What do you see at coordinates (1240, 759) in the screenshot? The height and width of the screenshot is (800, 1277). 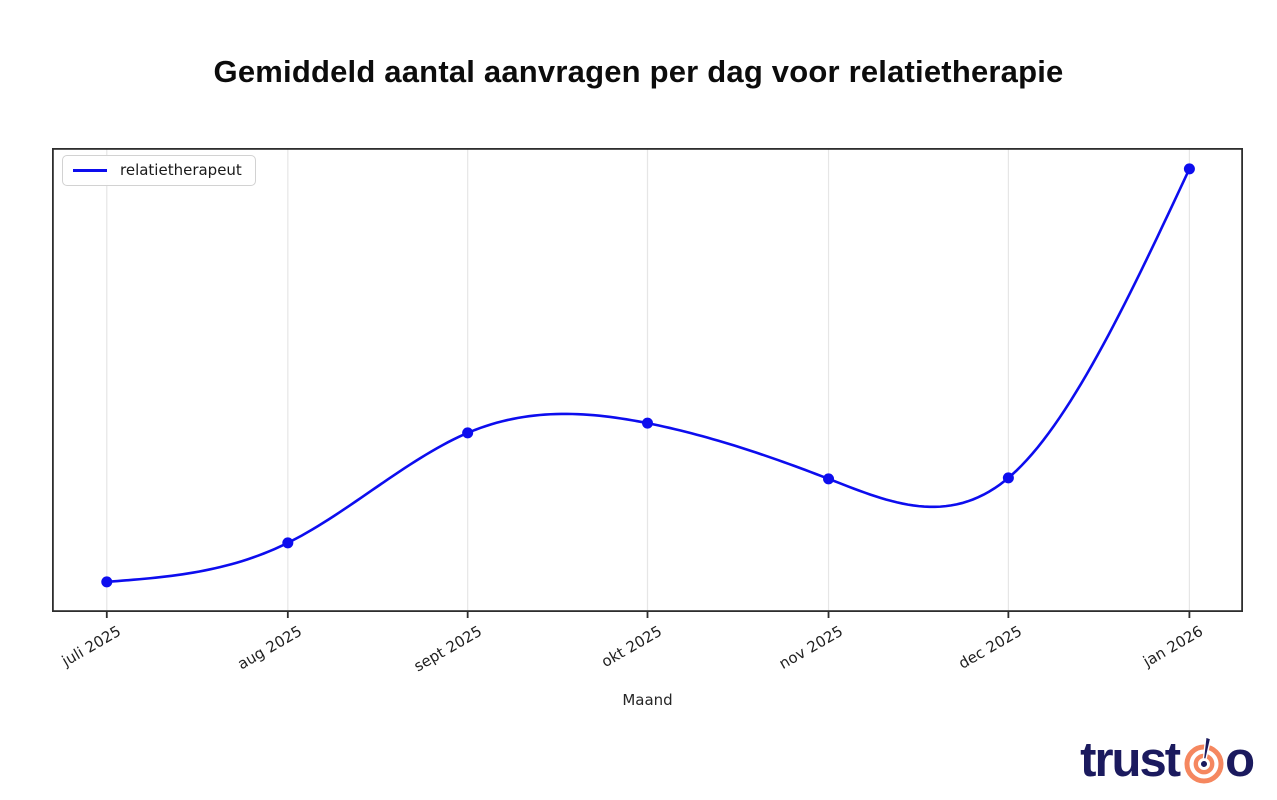 I see `logo-text-o: o` at bounding box center [1240, 759].